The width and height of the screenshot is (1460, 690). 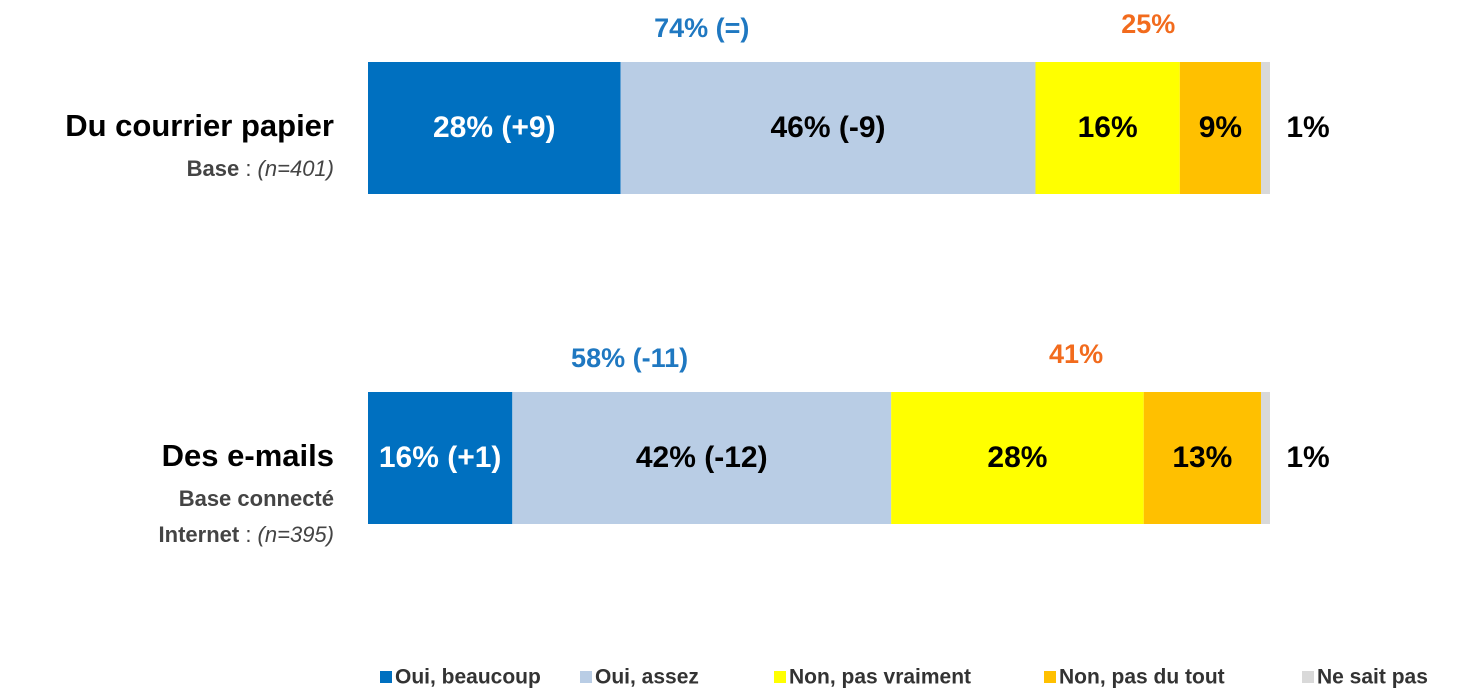 I want to click on category-label: Du courrier papier, so click(x=199, y=125).